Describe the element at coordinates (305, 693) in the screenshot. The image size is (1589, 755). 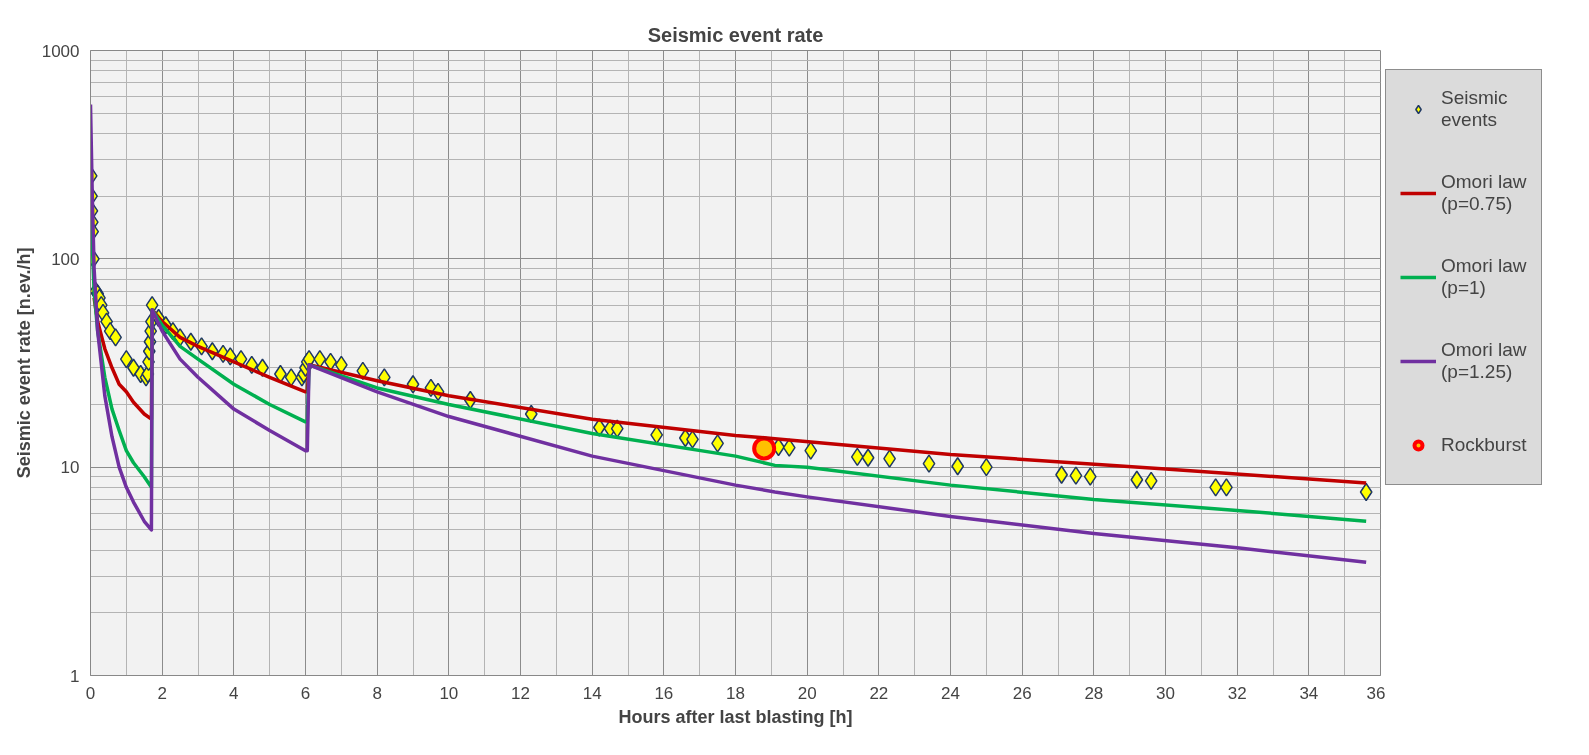
I see `x-tick-label: 6` at that location.